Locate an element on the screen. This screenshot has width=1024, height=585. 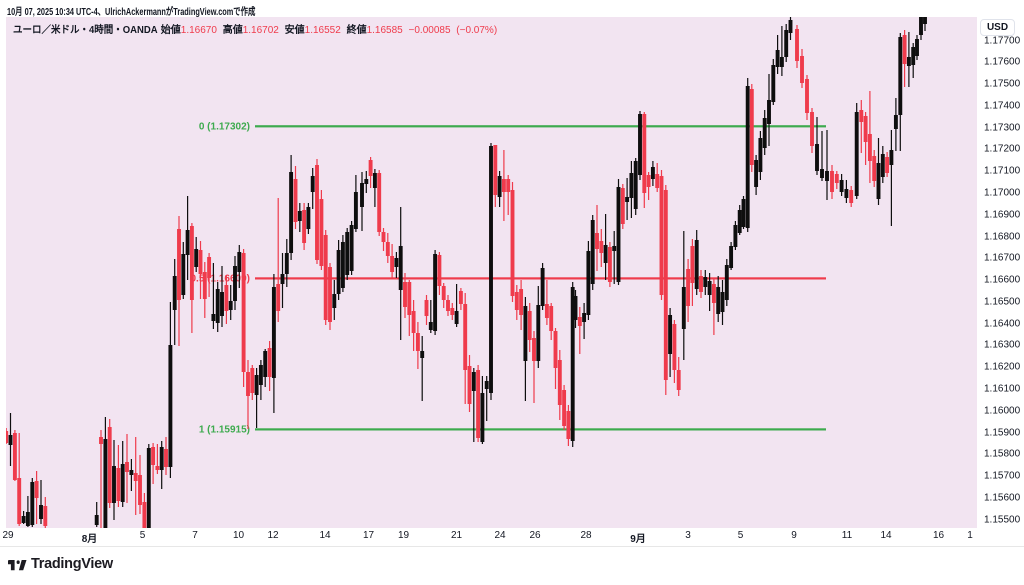
svg-text: 0.5 (1.16609) is located at coordinates (221, 279).